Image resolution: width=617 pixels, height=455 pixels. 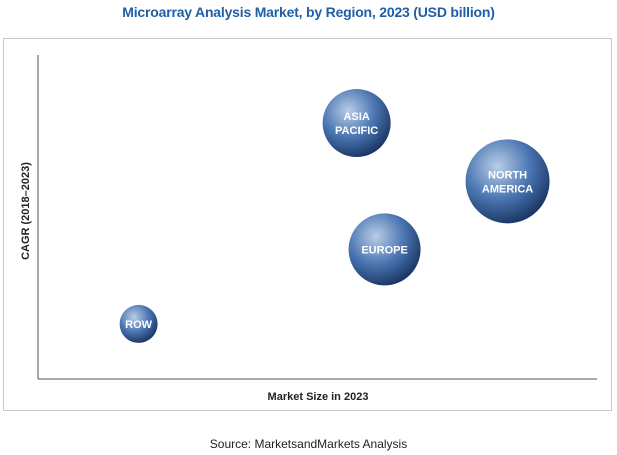 I want to click on bubble-asia-pacific, so click(x=356, y=123).